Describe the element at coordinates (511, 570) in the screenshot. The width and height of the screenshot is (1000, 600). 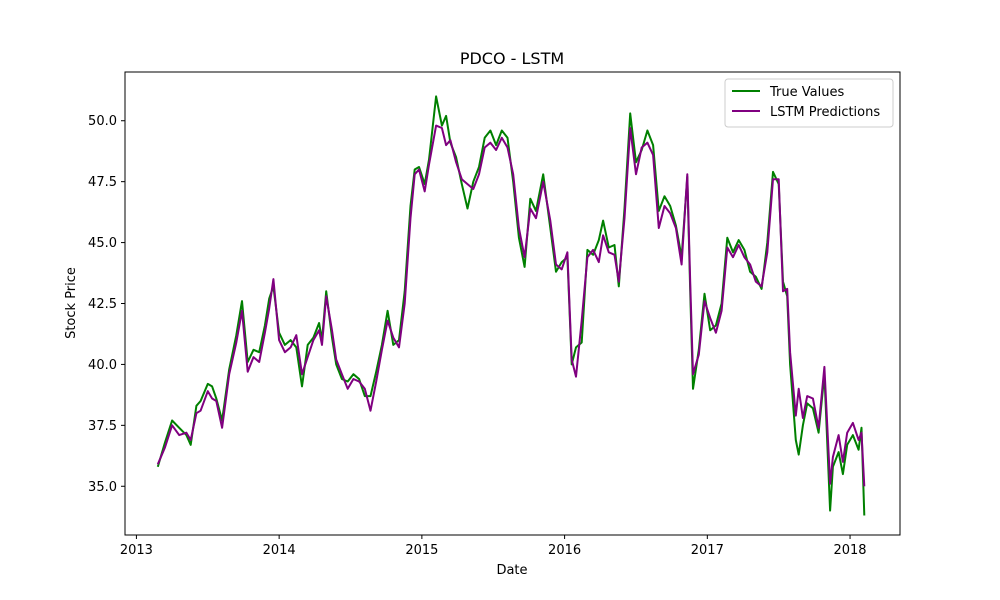
I see `x-axis-label: Date` at that location.